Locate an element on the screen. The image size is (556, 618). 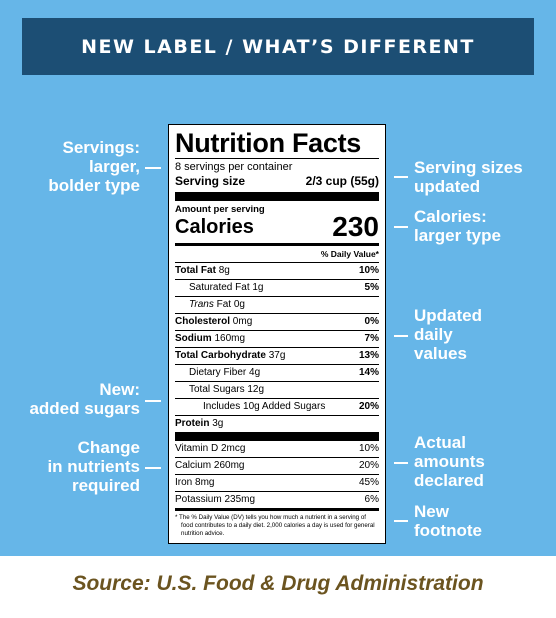
callout-line: Actual is located at coordinates (440, 442).